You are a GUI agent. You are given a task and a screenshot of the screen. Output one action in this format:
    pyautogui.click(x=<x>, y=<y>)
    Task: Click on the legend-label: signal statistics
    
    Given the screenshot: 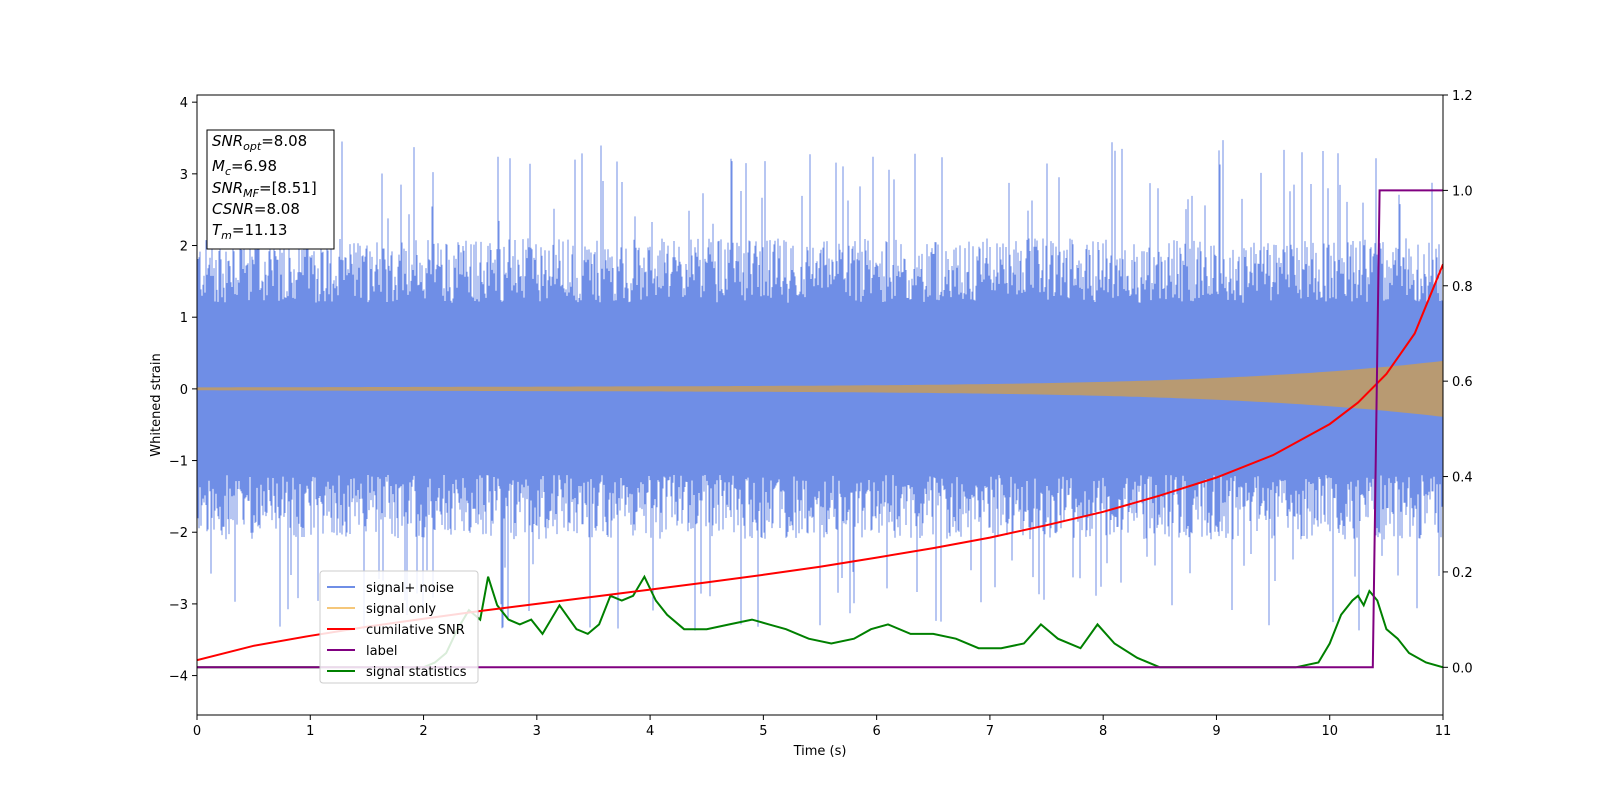 What is the action you would take?
    pyautogui.click(x=416, y=672)
    